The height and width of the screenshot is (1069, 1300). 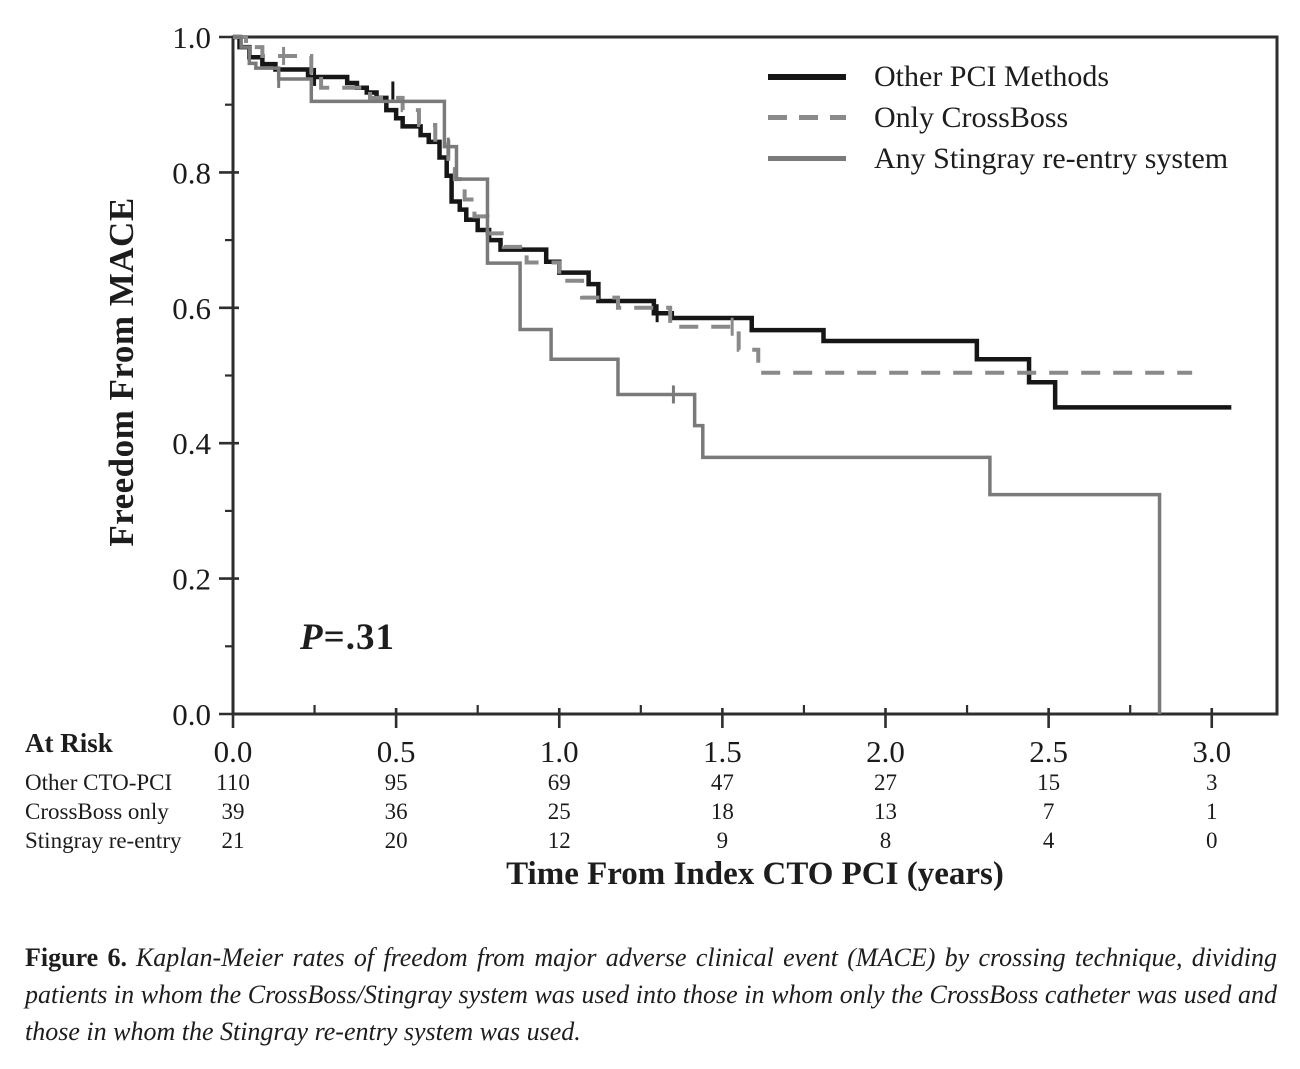 I want to click on at-risk-count: 21, so click(x=233, y=840).